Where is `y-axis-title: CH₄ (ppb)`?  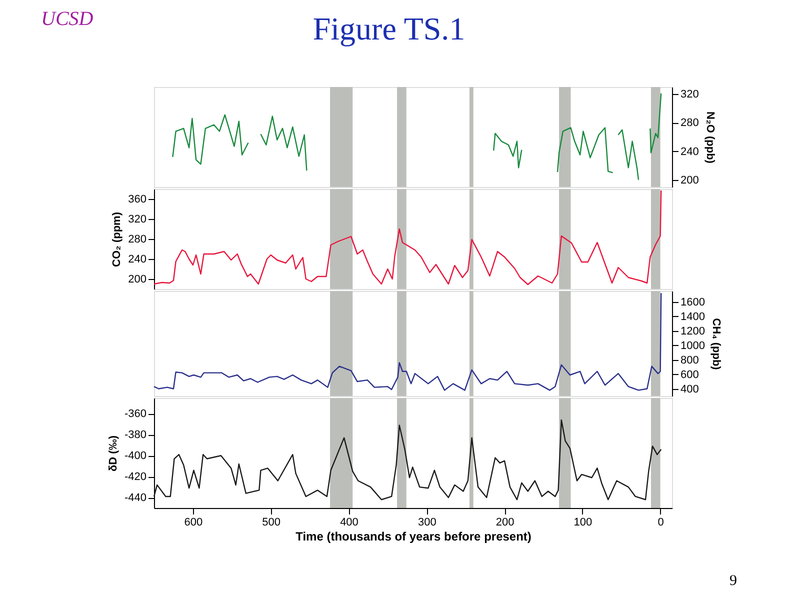
y-axis-title: CH₄ (ppb) is located at coordinates (716, 344).